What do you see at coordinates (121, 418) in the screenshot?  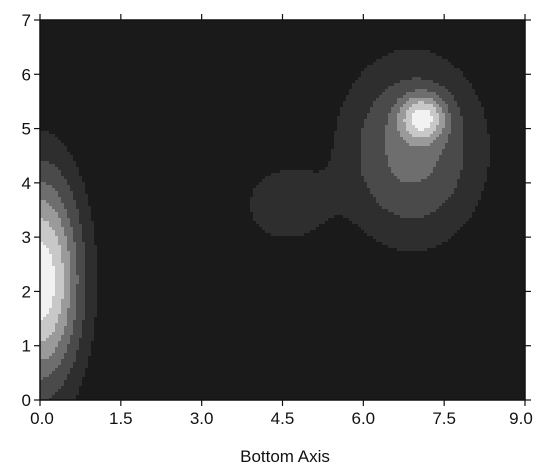 I see `x-tick-label: 1.5` at bounding box center [121, 418].